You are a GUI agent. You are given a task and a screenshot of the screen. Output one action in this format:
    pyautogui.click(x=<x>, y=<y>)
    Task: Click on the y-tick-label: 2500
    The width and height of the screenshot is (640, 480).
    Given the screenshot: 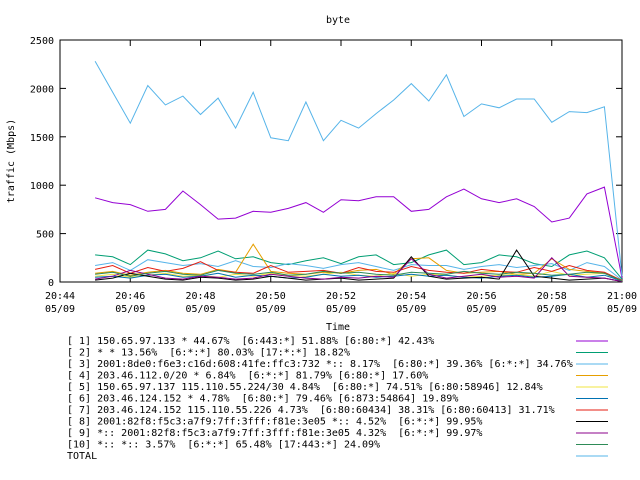 What is the action you would take?
    pyautogui.click(x=42, y=41)
    